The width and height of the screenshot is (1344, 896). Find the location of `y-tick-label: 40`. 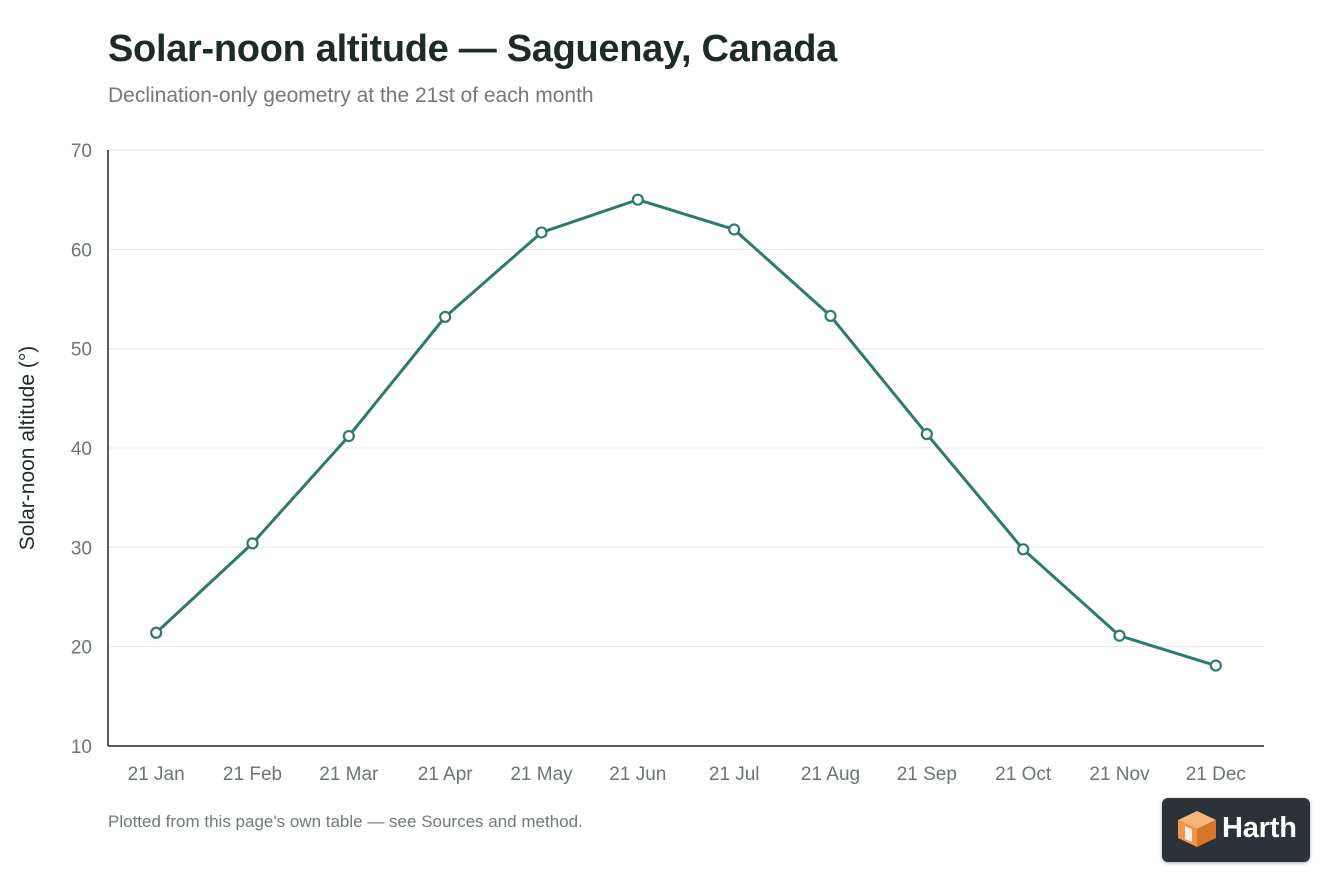

y-tick-label: 40 is located at coordinates (81, 449).